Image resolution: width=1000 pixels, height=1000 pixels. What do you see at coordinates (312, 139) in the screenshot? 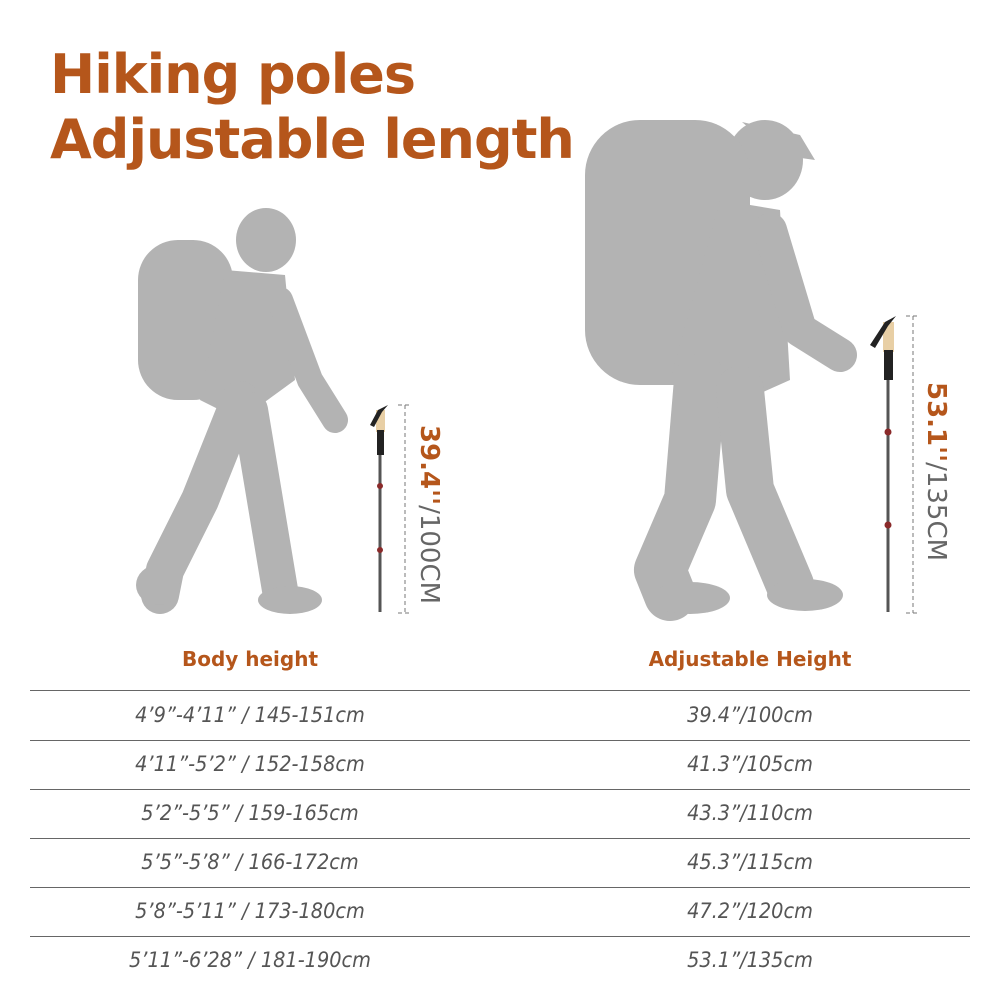
I see `title-line-2: Adjustable length` at bounding box center [312, 139].